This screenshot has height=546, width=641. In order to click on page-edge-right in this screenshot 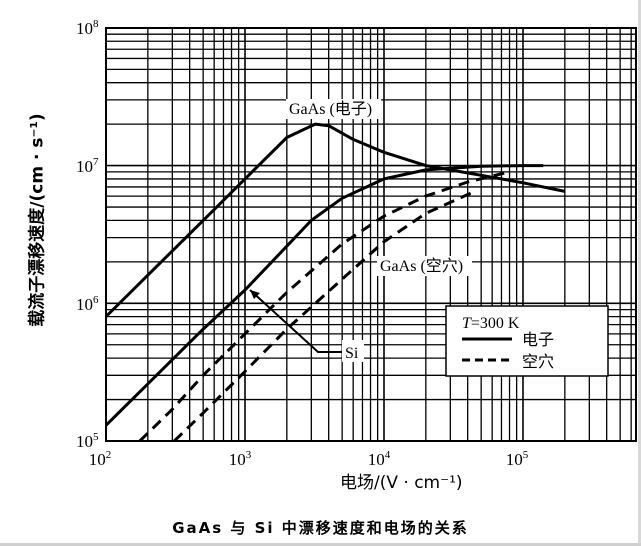, I will do `click(639, 273)`.